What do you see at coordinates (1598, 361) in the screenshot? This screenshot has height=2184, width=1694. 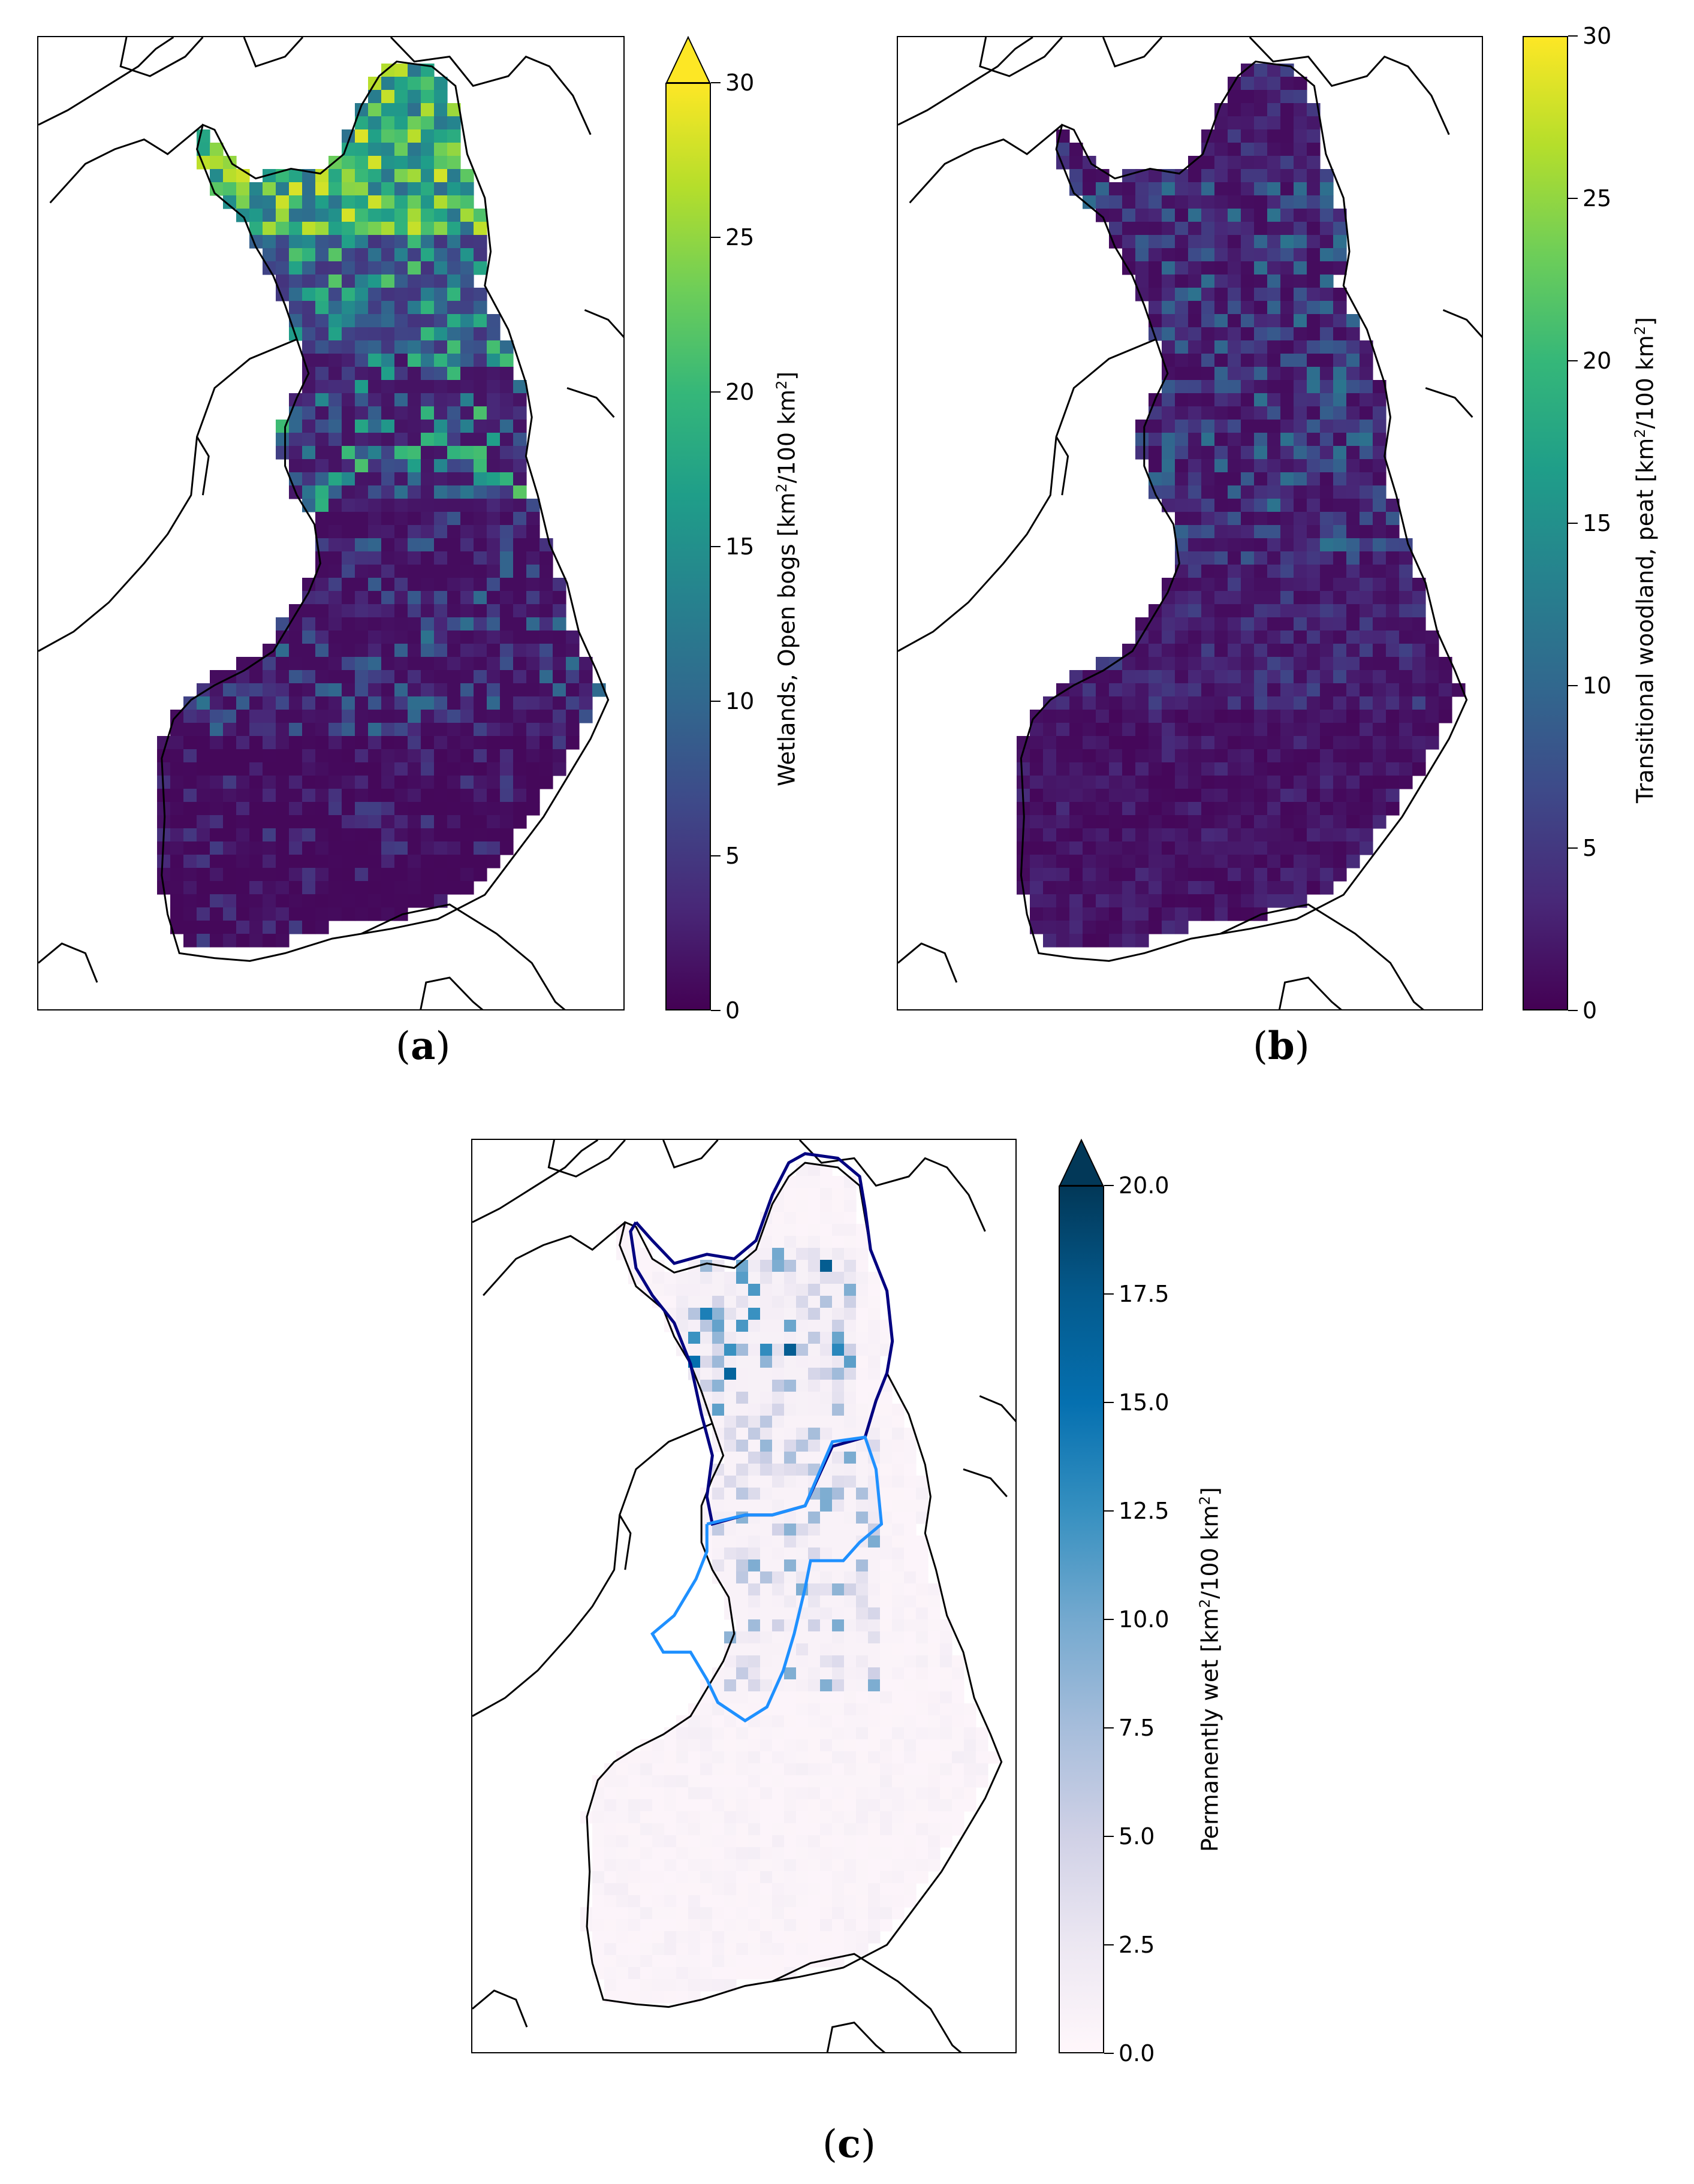 I see `colorbar-b-tick-label: 20` at bounding box center [1598, 361].